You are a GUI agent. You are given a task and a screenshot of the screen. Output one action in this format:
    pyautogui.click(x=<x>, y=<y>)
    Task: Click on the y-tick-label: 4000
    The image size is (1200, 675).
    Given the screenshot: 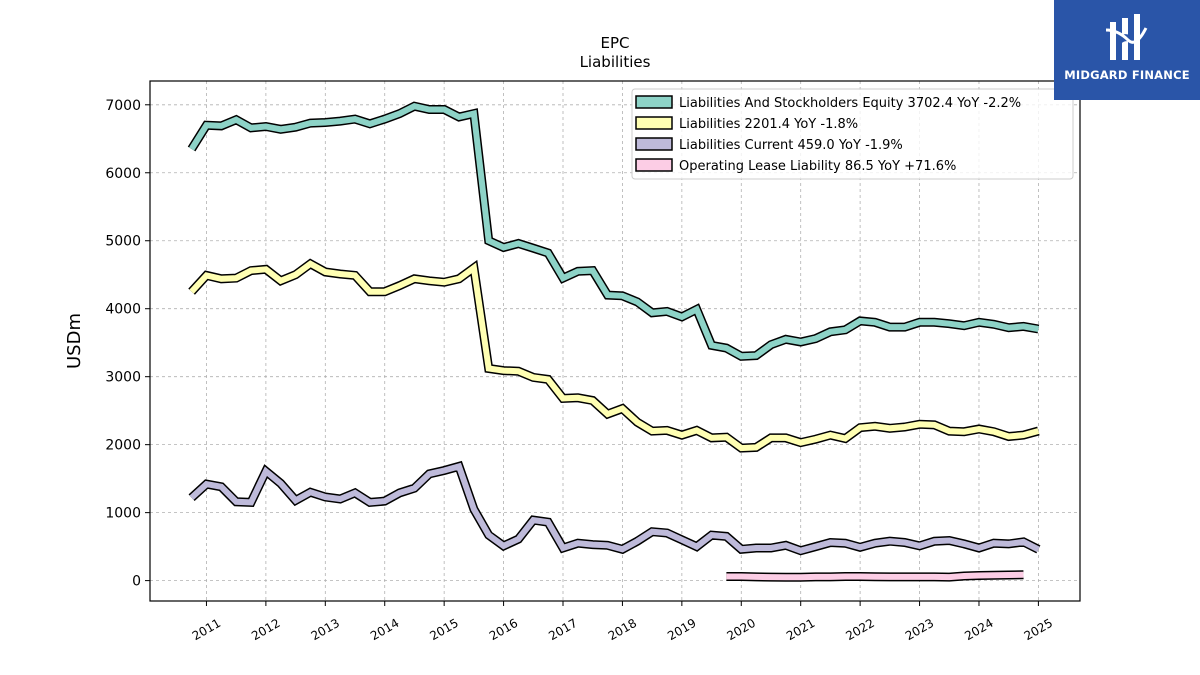 What is the action you would take?
    pyautogui.click(x=123, y=310)
    